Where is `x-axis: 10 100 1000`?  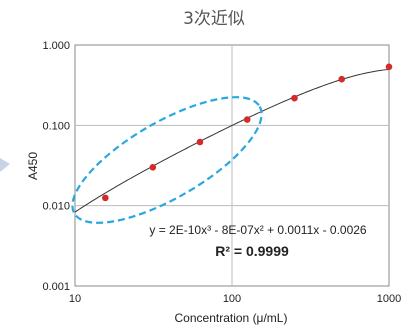
x-axis: 10 100 1000 is located at coordinates (235, 299).